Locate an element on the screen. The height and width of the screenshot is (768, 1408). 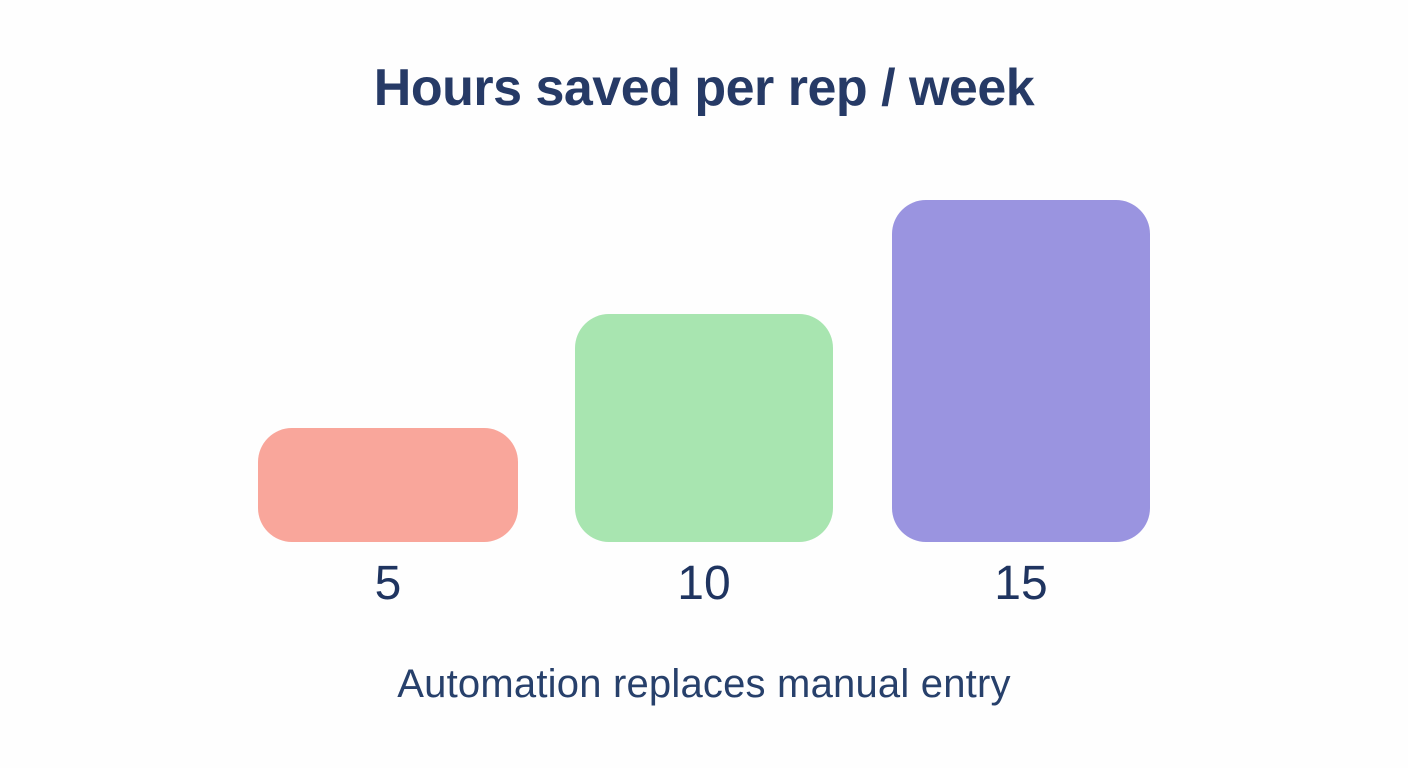
bar-value-label: 10 is located at coordinates (704, 583).